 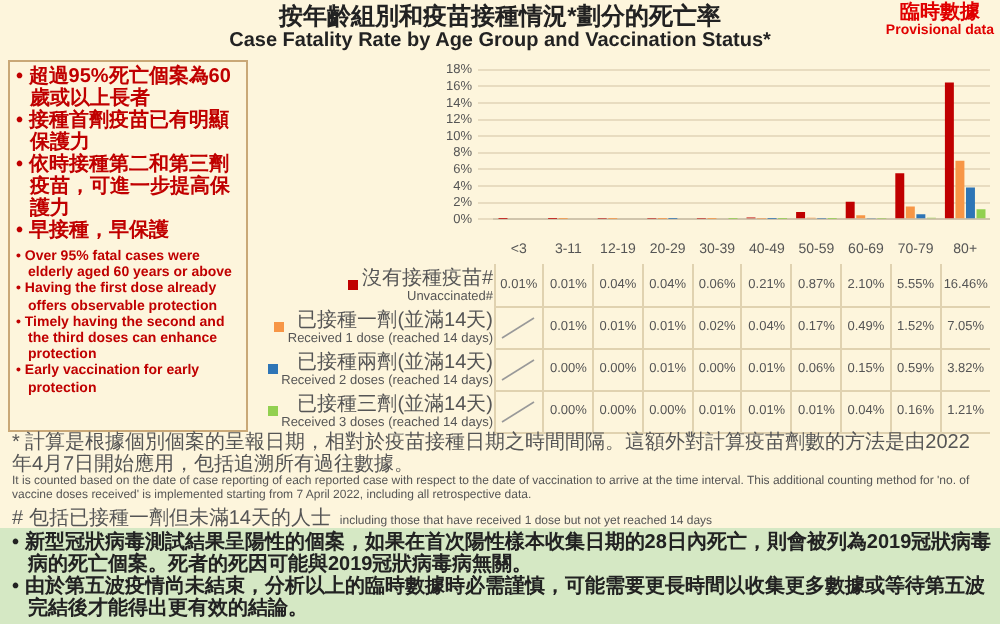 What do you see at coordinates (123, 132) in the screenshot?
I see `text: • 接種首劑疫苗已有明顯保護力` at bounding box center [123, 132].